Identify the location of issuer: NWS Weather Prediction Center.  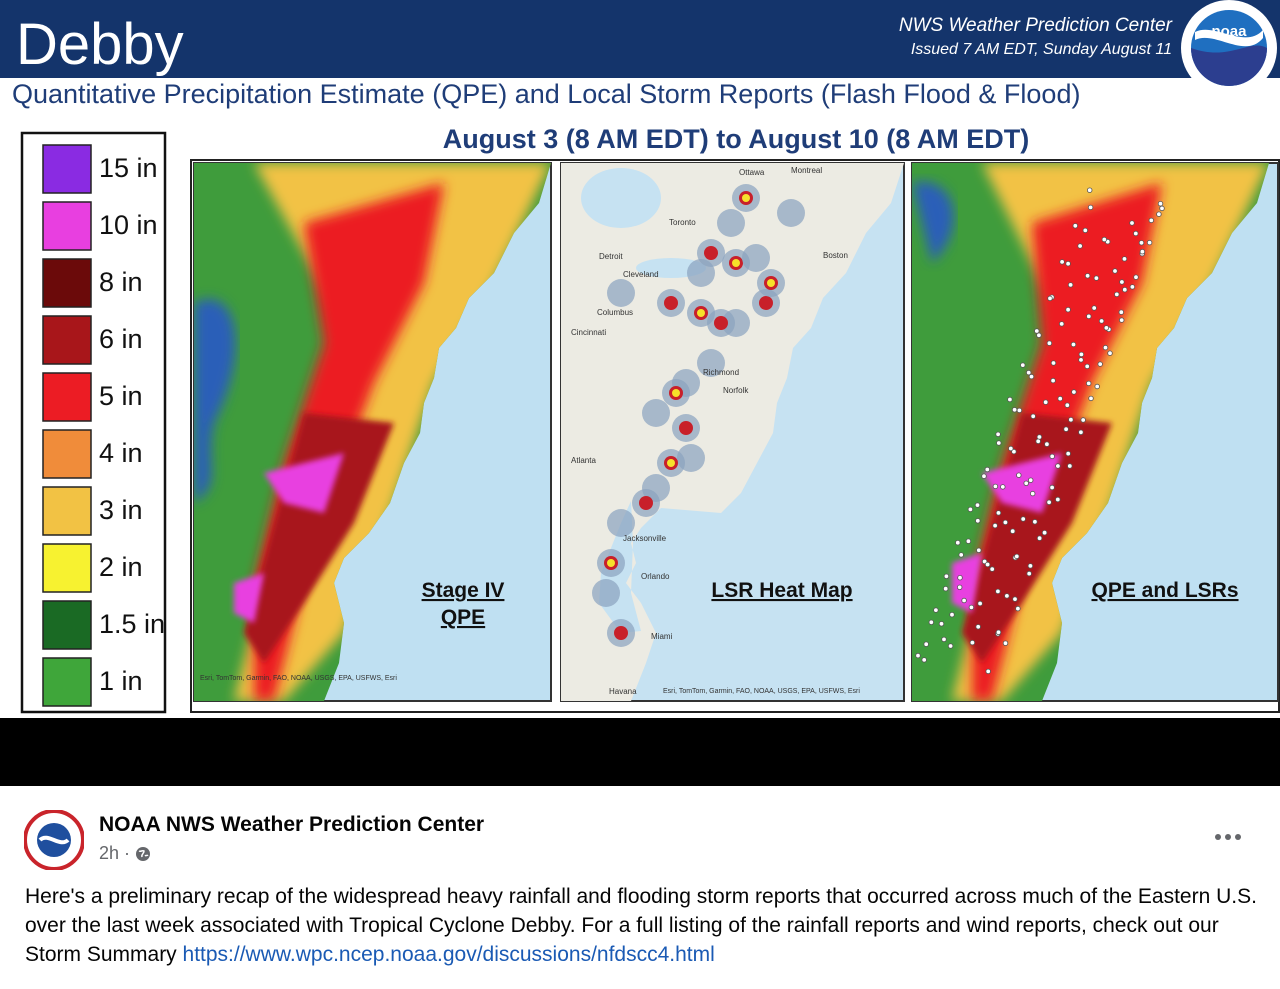
(1036, 25).